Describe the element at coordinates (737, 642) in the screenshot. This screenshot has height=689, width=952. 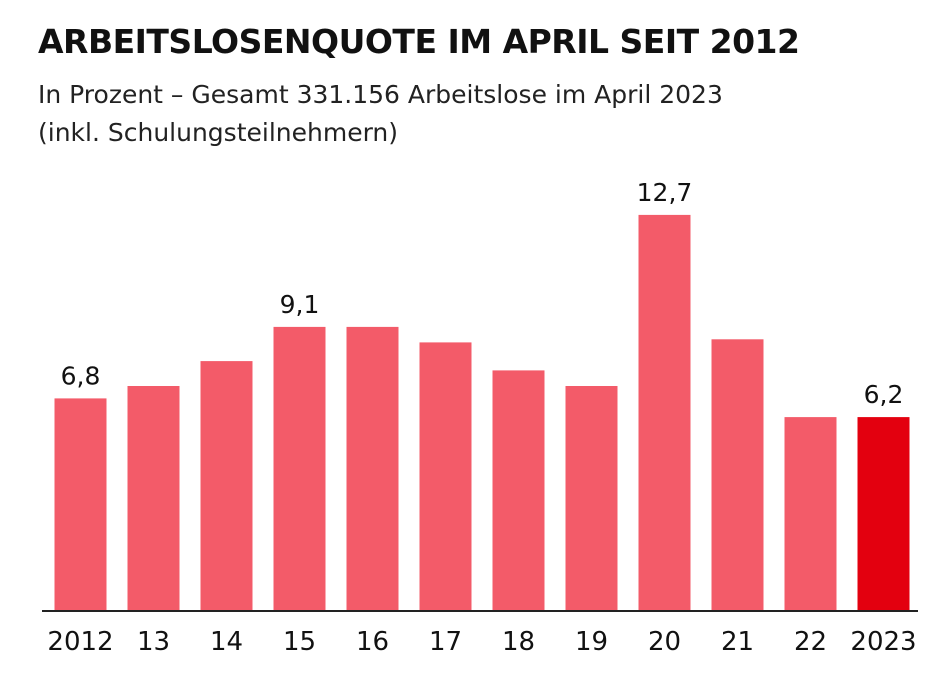
I see `x-tick-label-21: 21` at that location.